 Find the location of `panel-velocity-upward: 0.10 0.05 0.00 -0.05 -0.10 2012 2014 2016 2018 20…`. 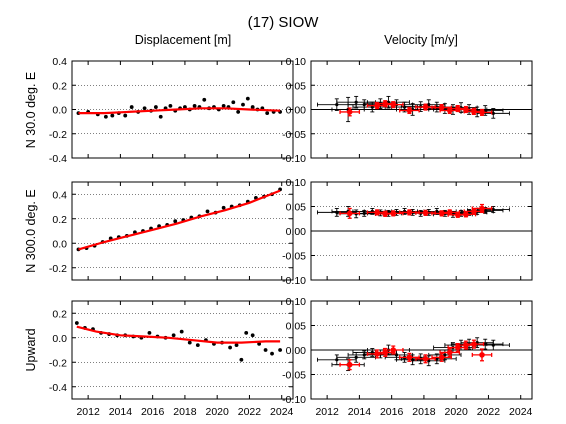

panel-velocity-upward: 0.10 0.05 0.00 -0.05 -0.10 2012 2014 2016 2018 20… is located at coordinates (407, 357).